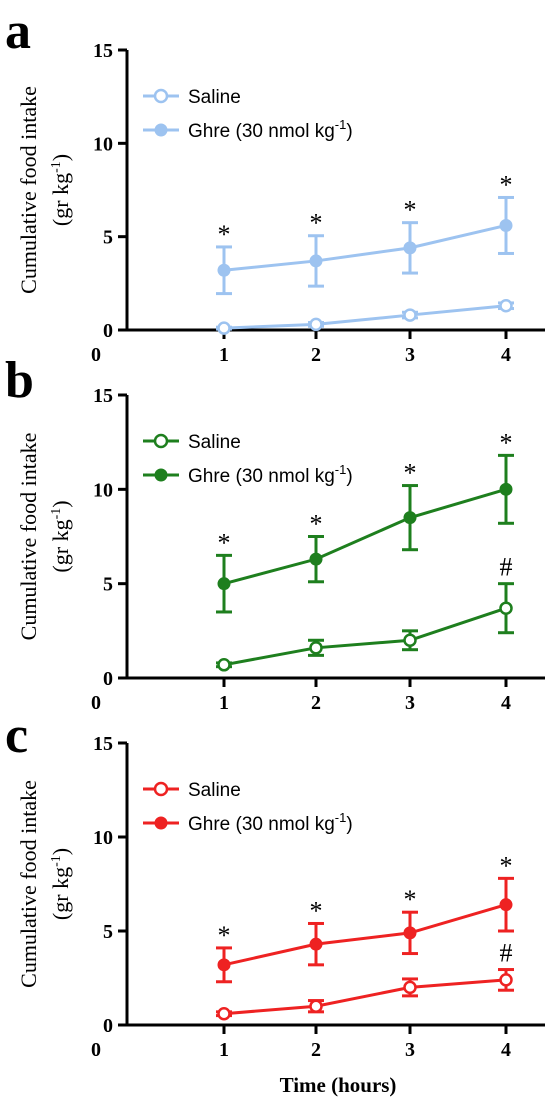  What do you see at coordinates (19, 380) in the screenshot?
I see `panel-letter-b: b` at bounding box center [19, 380].